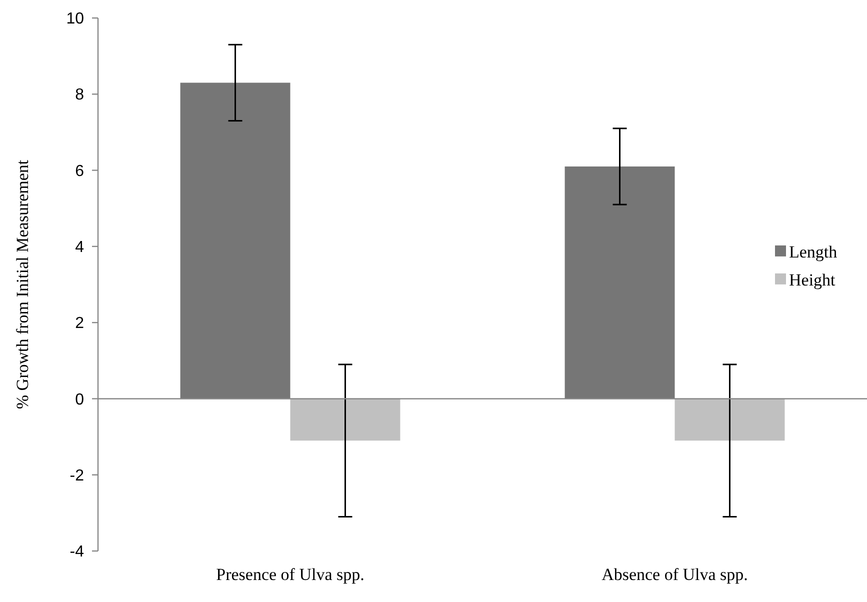  I want to click on y-axis-title: % Growth from Initial Measurement, so click(22, 285).